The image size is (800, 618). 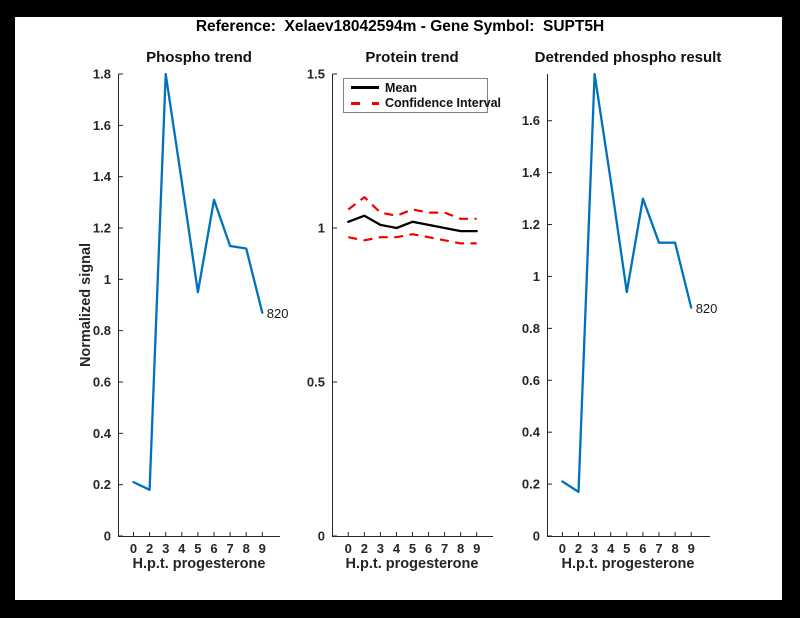 I want to click on legend-label-mean: Mean, so click(x=401, y=87).